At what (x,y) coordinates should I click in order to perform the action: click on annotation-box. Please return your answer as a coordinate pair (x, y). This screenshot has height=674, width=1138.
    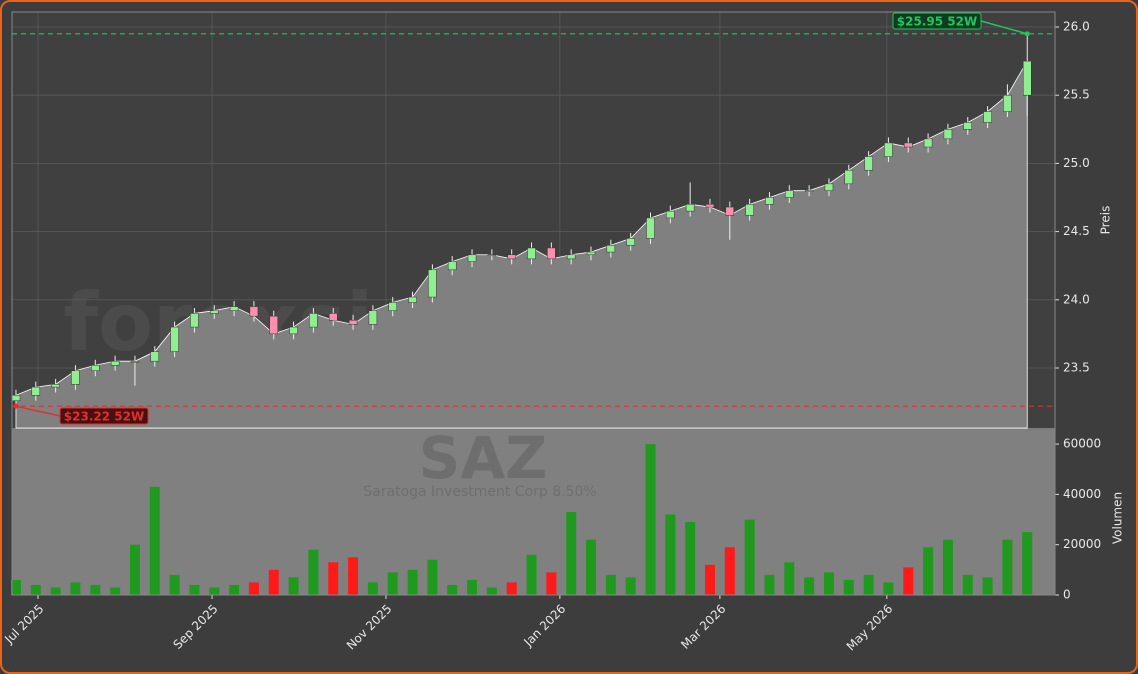
    Looking at the image, I should click on (937, 21).